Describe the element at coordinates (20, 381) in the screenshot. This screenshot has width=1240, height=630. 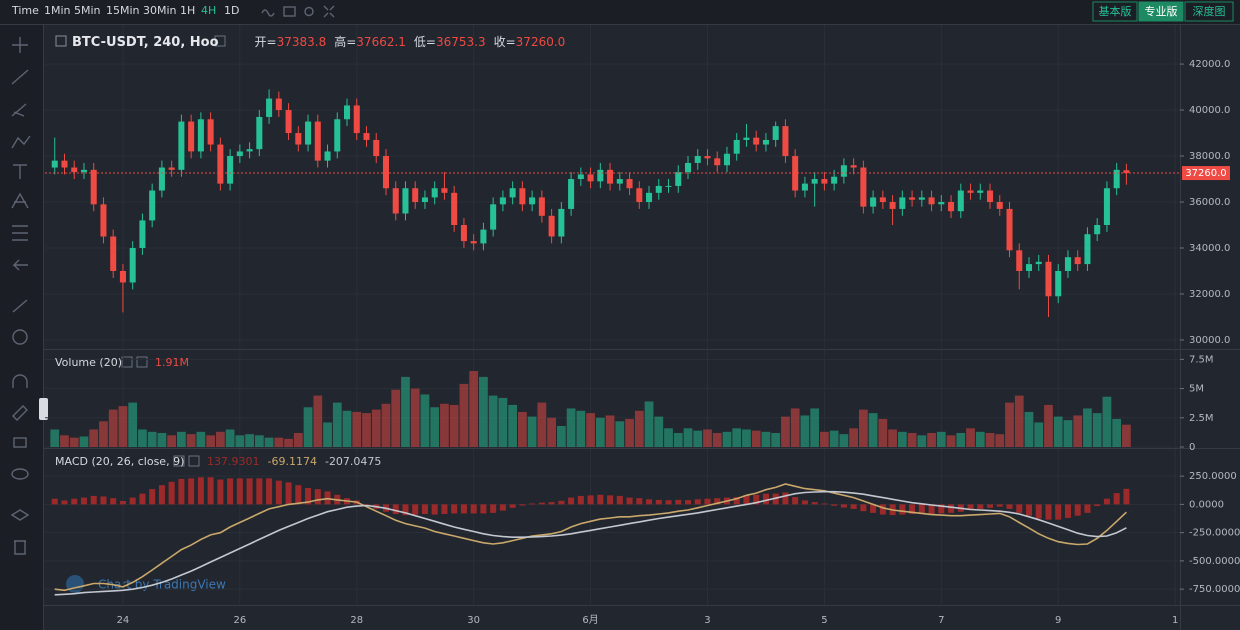
I see `magnet-tool` at that location.